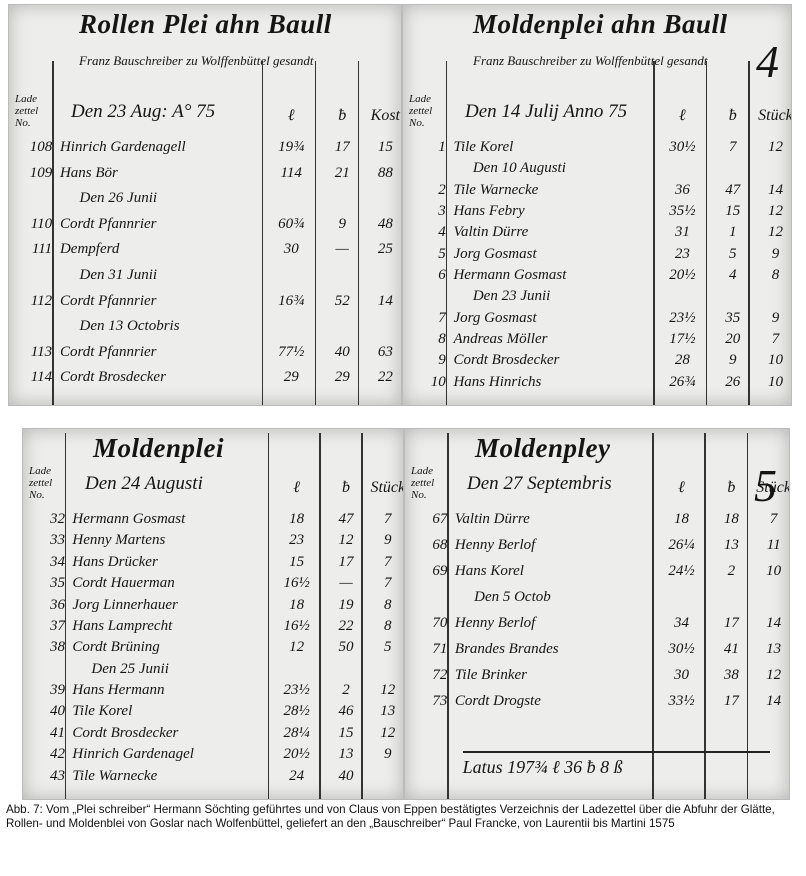  What do you see at coordinates (421, 111) in the screenshot?
I see `number-label: Lade zettel No.` at bounding box center [421, 111].